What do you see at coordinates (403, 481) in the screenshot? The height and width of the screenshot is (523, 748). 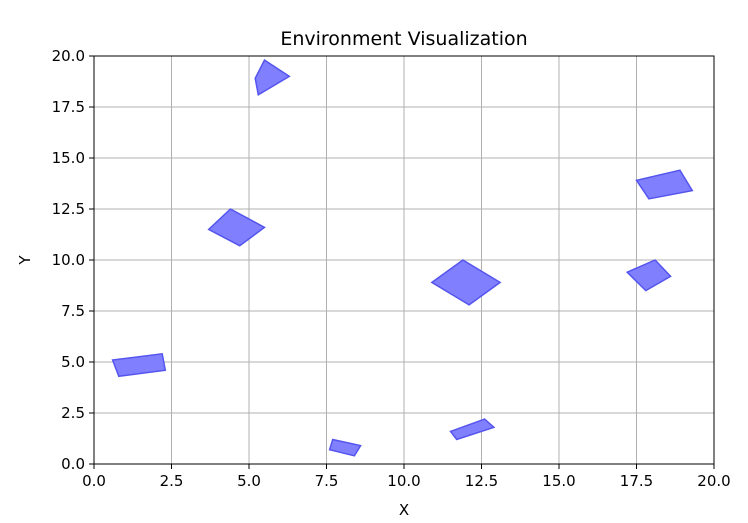 I see `x-tick-label: 10.0` at bounding box center [403, 481].